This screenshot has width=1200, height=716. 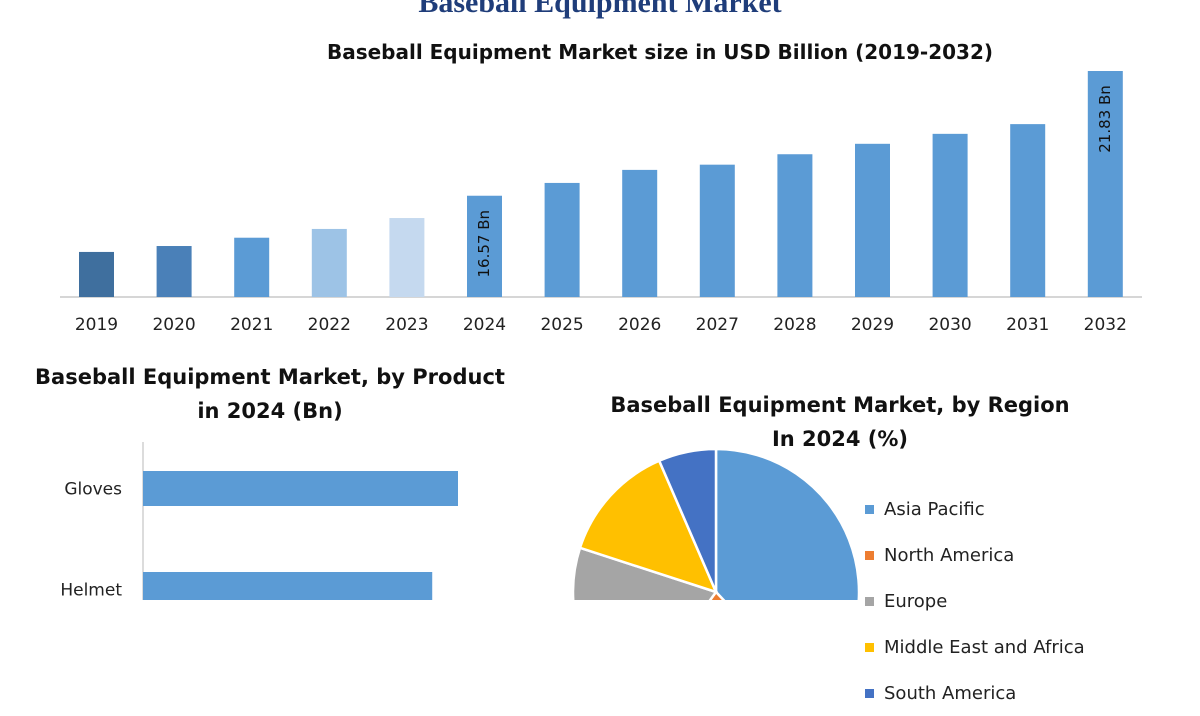 What do you see at coordinates (717, 230) in the screenshot?
I see `bar-2027` at bounding box center [717, 230].